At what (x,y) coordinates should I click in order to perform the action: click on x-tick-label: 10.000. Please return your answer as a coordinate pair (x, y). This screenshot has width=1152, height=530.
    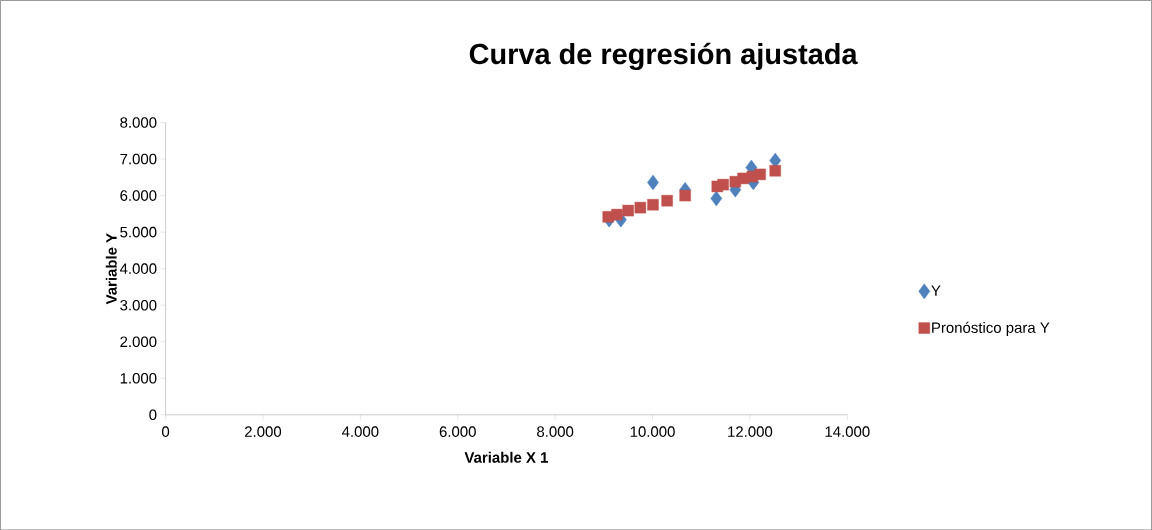
    Looking at the image, I should click on (652, 431).